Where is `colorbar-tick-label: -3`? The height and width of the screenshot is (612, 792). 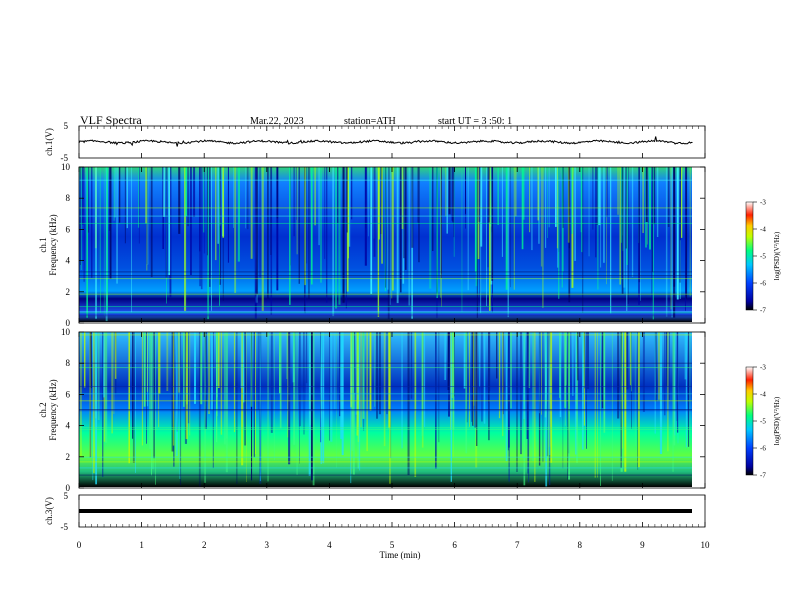
colorbar-tick-label: -3 is located at coordinates (763, 368).